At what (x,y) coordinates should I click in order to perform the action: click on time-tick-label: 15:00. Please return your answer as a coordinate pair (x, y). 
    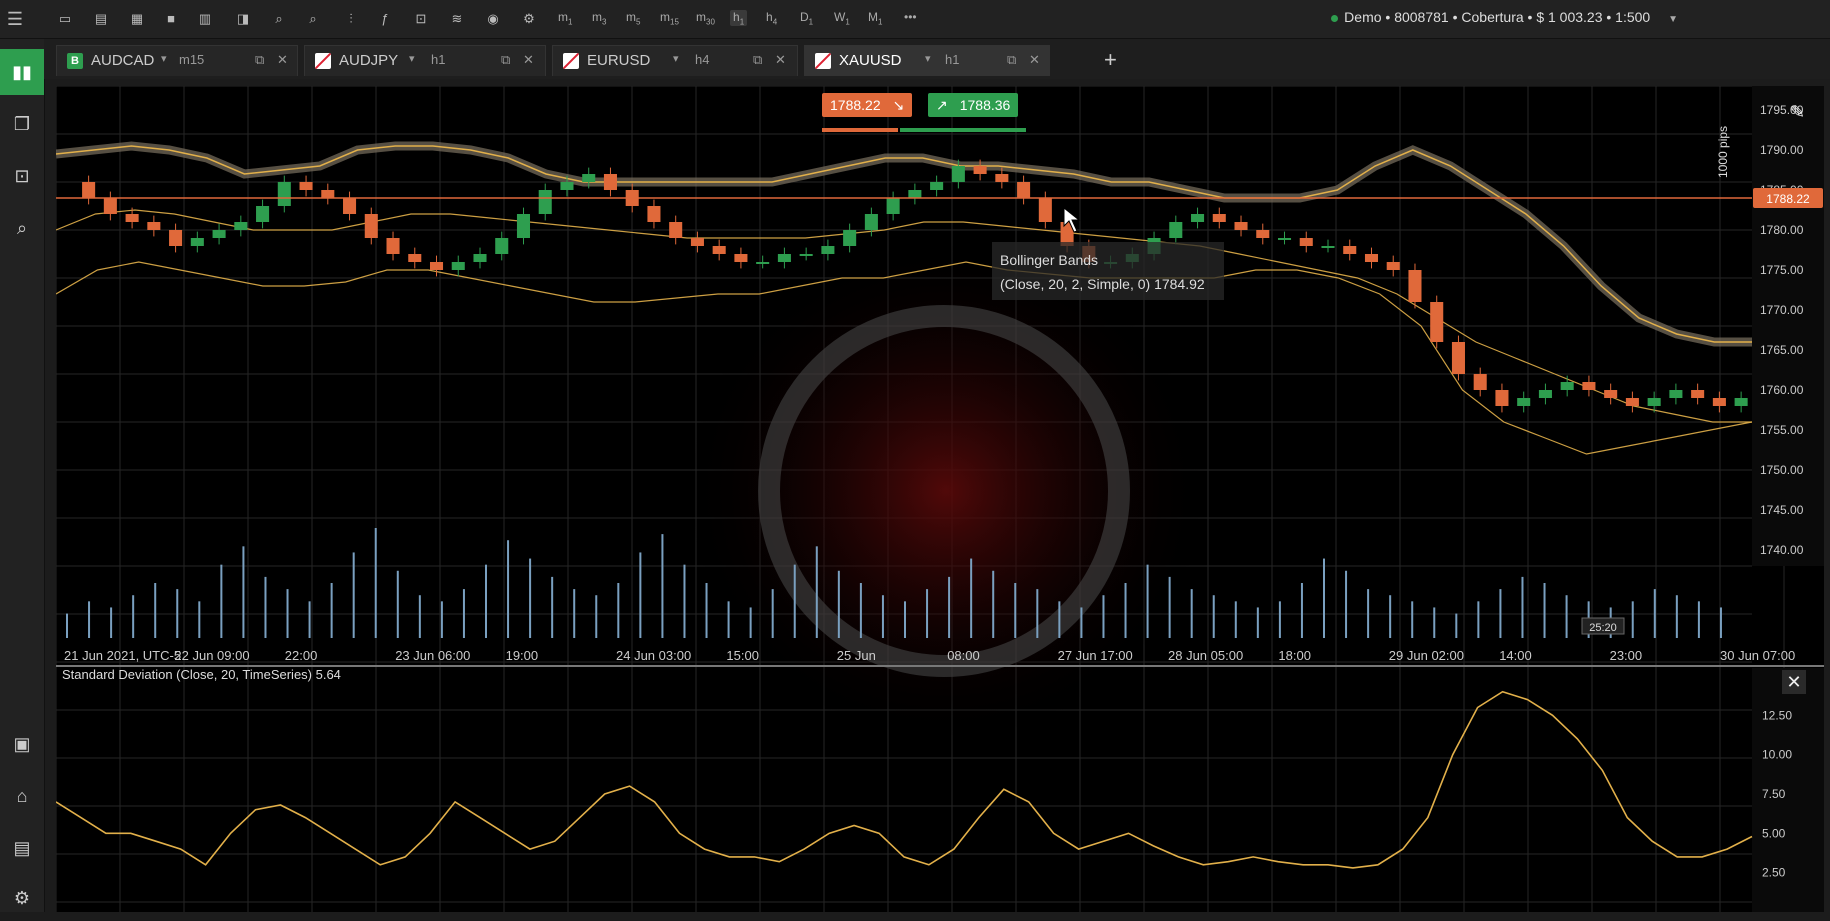
    Looking at the image, I should click on (742, 655).